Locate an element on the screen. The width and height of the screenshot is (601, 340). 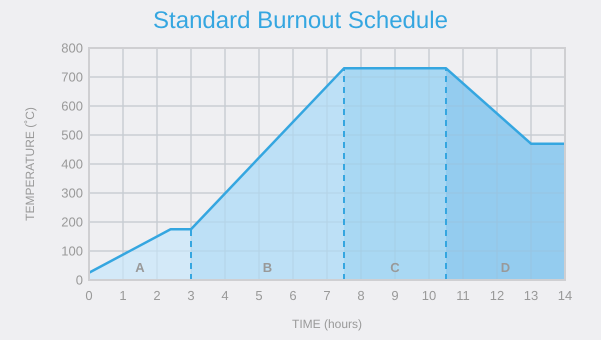
x-tick-label: 1 is located at coordinates (123, 295).